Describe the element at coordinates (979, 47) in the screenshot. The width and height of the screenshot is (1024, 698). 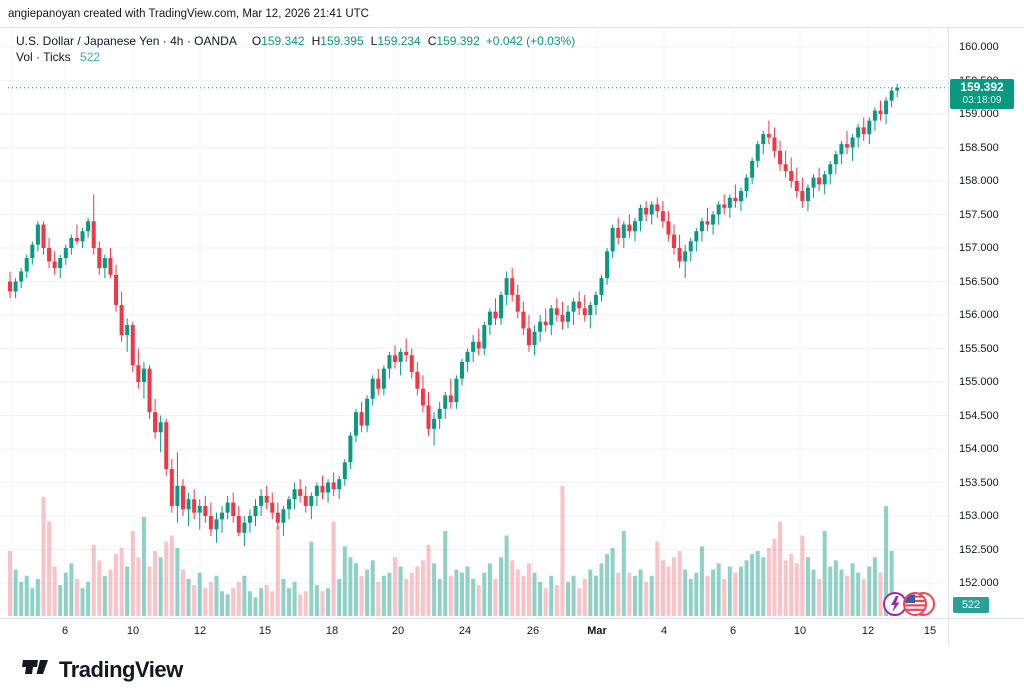
I see `price-axis-label: 160.000` at that location.